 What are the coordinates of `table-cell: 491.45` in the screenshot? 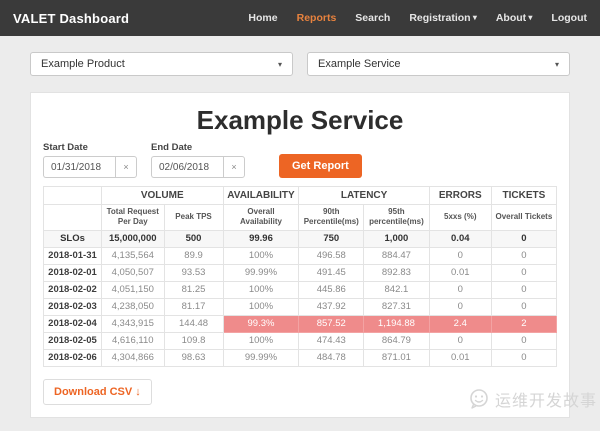 It's located at (331, 272).